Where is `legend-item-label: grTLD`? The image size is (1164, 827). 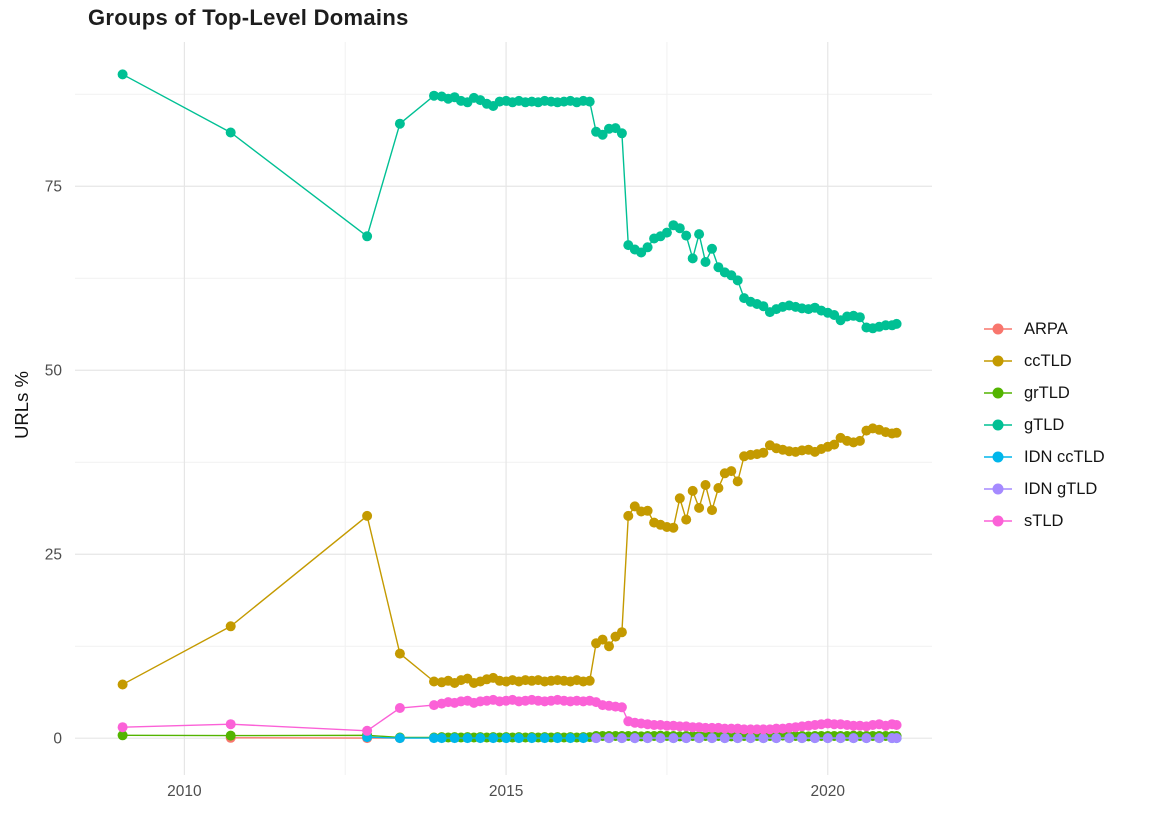 legend-item-label: grTLD is located at coordinates (1047, 392).